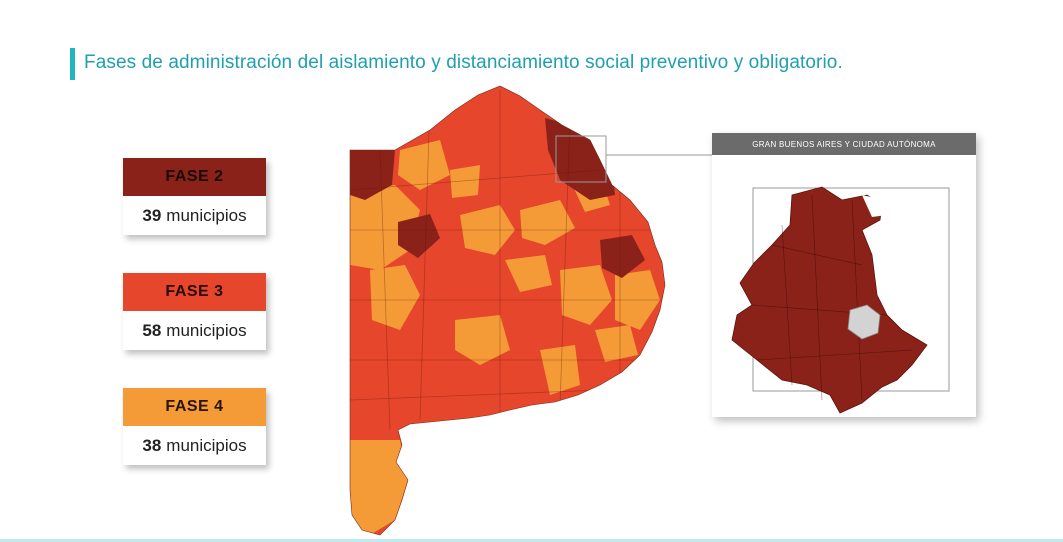 The image size is (1063, 542). Describe the element at coordinates (152, 330) in the screenshot. I see `legend-fase-3-count: 58` at that location.